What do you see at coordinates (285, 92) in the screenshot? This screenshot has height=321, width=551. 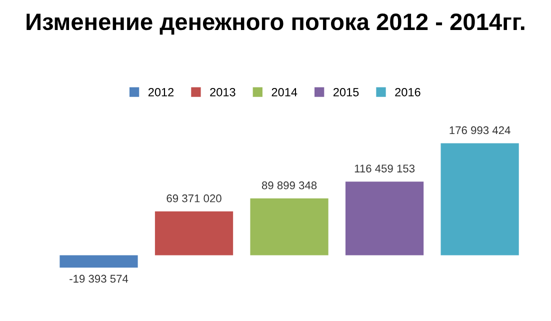 I see `legend-label: 2014` at bounding box center [285, 92].